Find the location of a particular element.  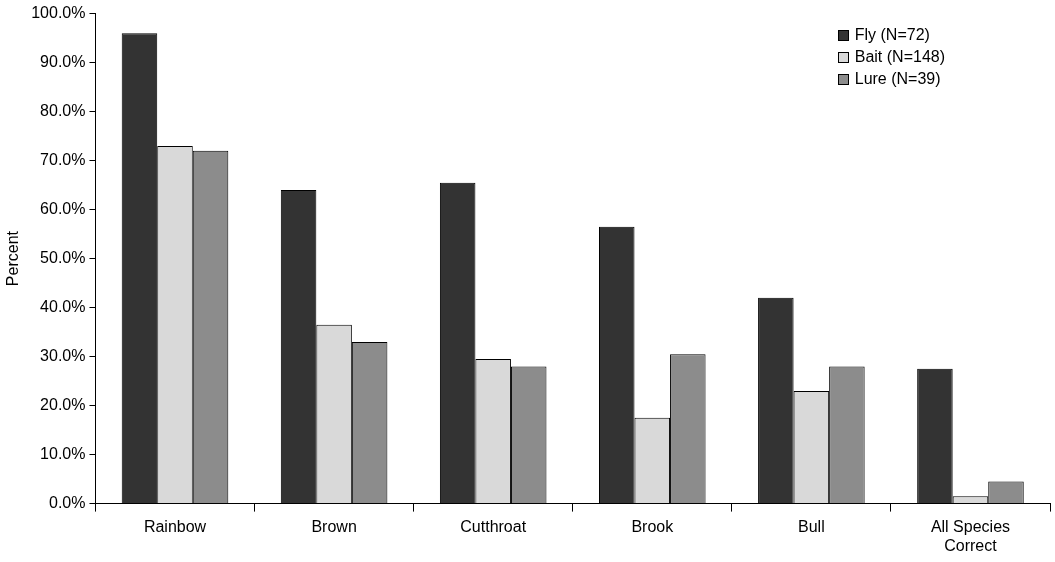

x-tick-label: All Species Correct is located at coordinates (970, 535).